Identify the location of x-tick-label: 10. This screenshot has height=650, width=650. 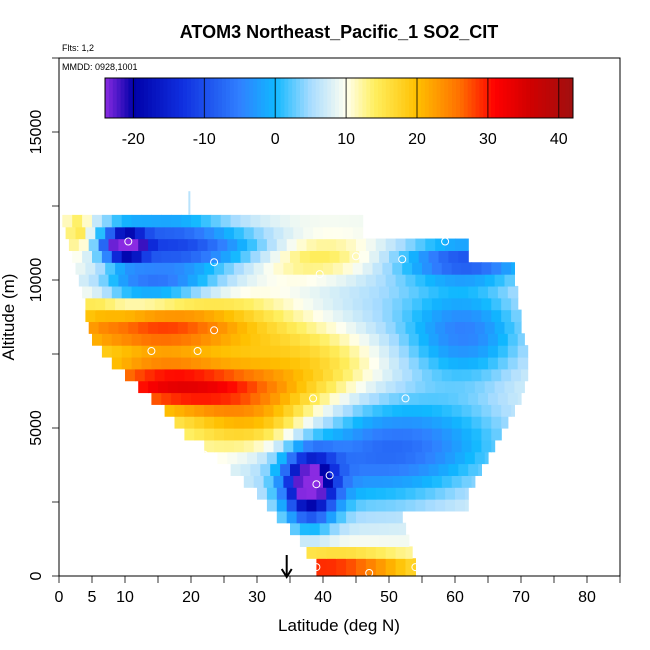
(125, 597).